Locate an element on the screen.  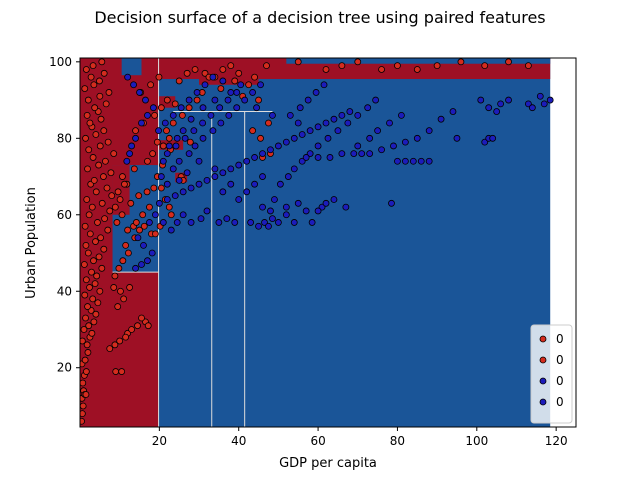
legend-marker-red is located at coordinates (543, 360).